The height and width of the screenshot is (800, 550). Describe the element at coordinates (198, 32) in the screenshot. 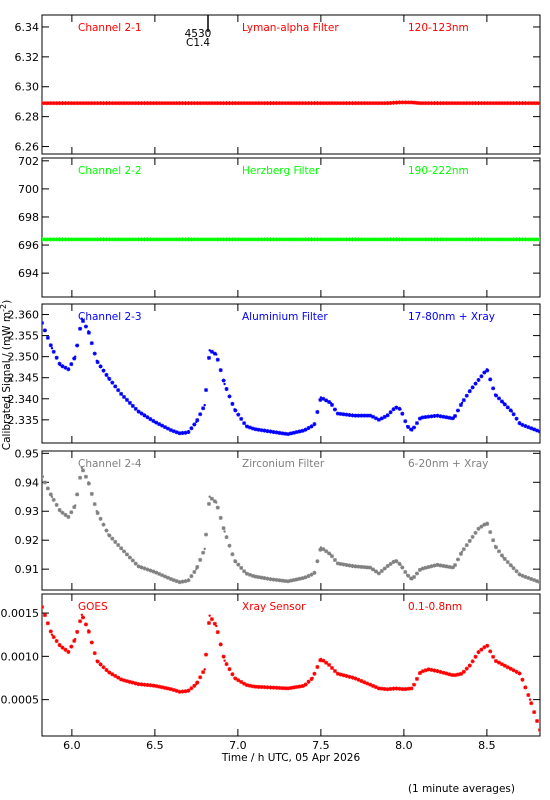

I see `flare-marker: 4530 C1.4` at that location.